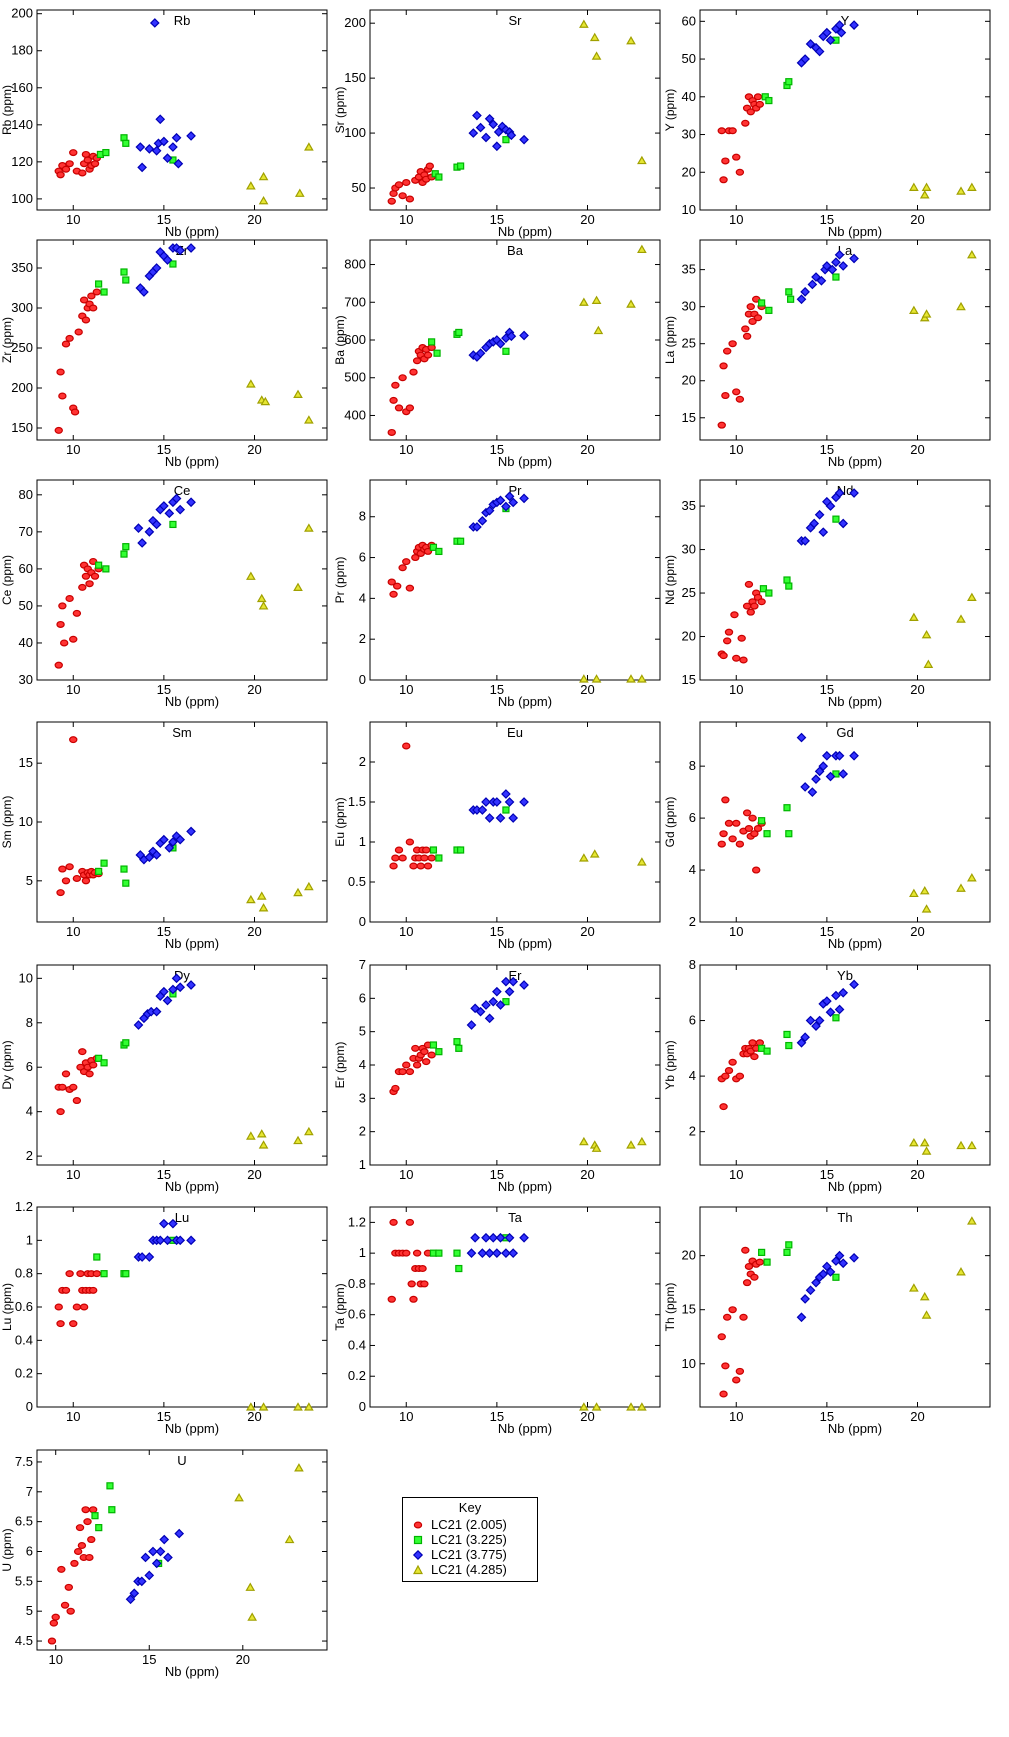 This screenshot has width=1009, height=1737. What do you see at coordinates (29, 1406) in the screenshot?
I see `y-tick-label: 0` at bounding box center [29, 1406].